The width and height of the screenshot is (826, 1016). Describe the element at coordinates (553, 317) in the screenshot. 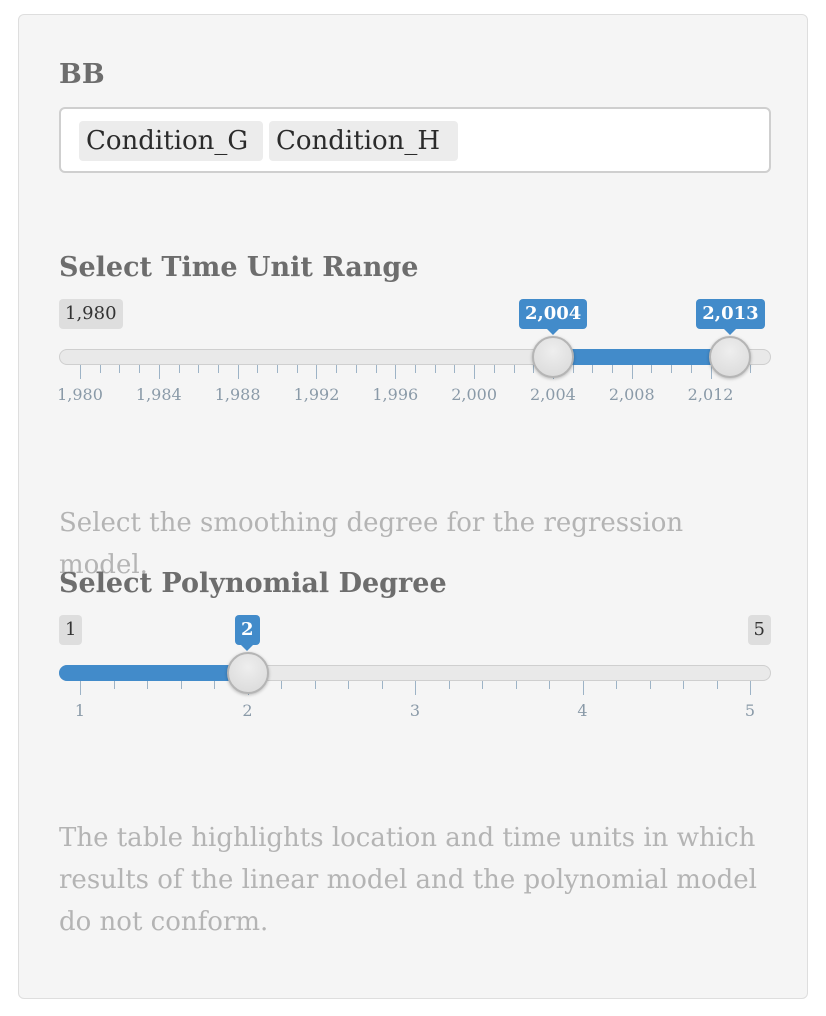

I see `time-range-from-label: 2,004` at that location.